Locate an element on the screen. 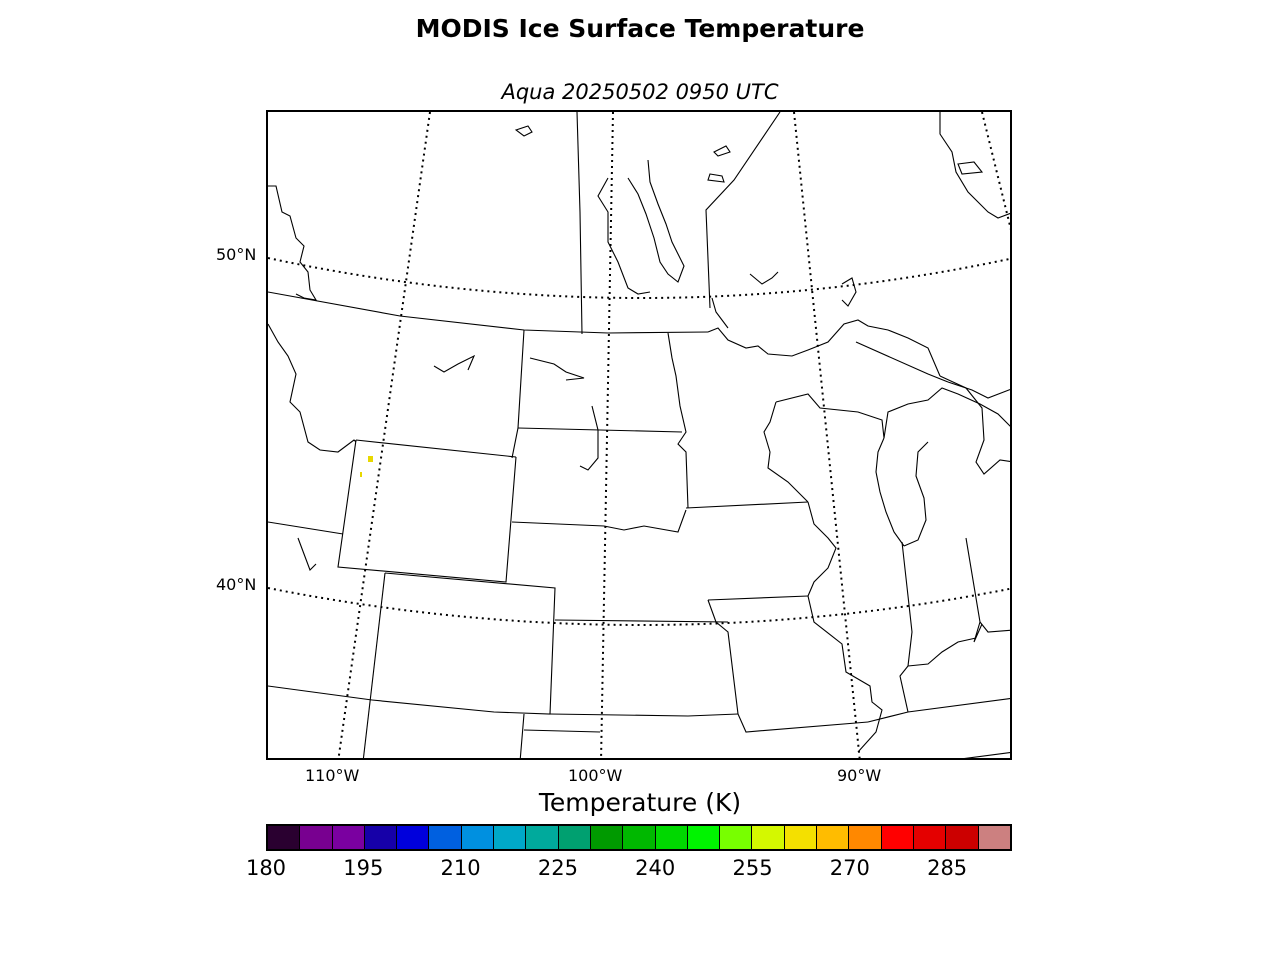 This screenshot has height=960, width=1280. lon-label-90w: 90°W is located at coordinates (859, 775).